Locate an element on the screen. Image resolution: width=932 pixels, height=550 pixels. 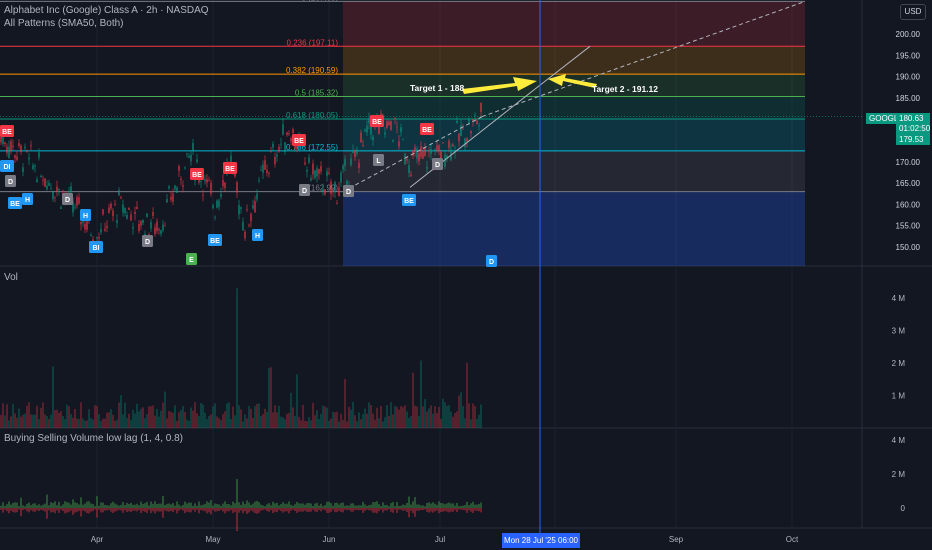
price-axis-bg is located at coordinates (897, 275).